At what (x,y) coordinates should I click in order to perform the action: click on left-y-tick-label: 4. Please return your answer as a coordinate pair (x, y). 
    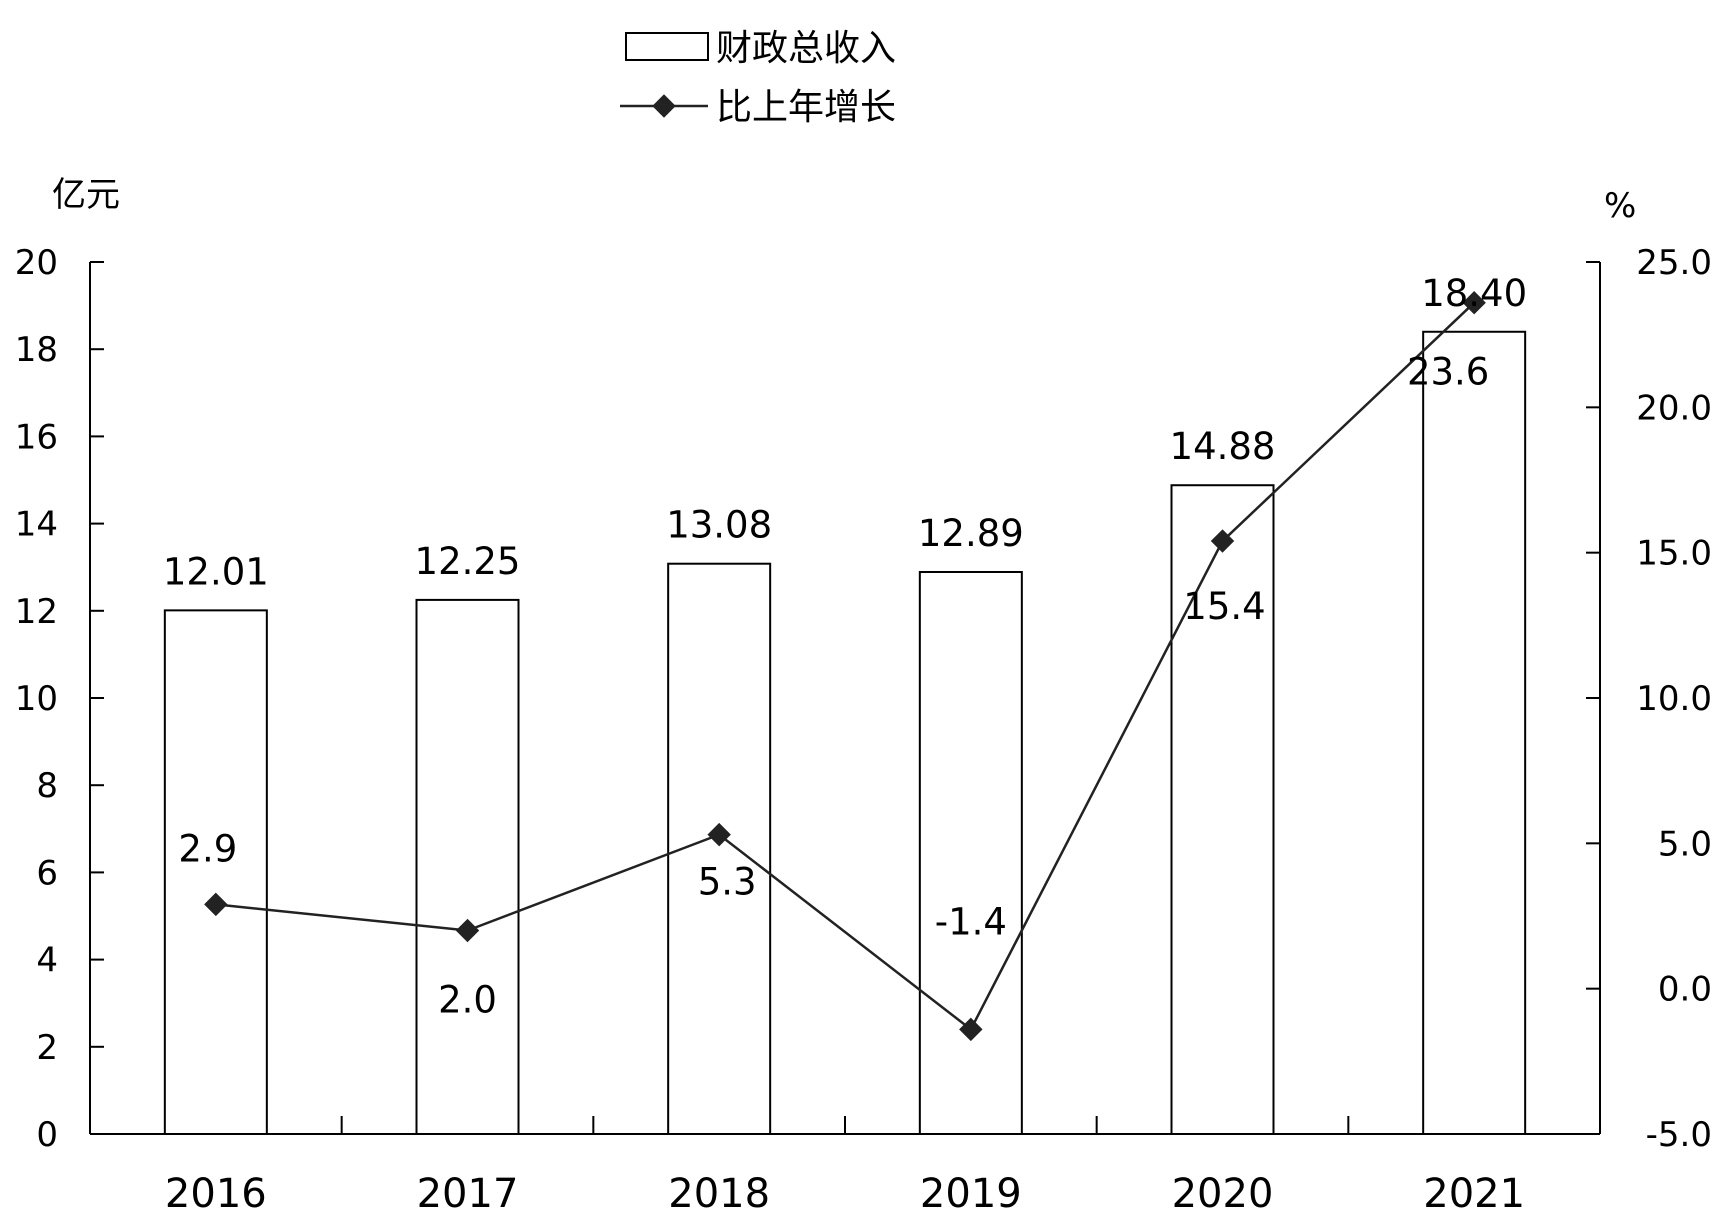
    Looking at the image, I should click on (47, 961).